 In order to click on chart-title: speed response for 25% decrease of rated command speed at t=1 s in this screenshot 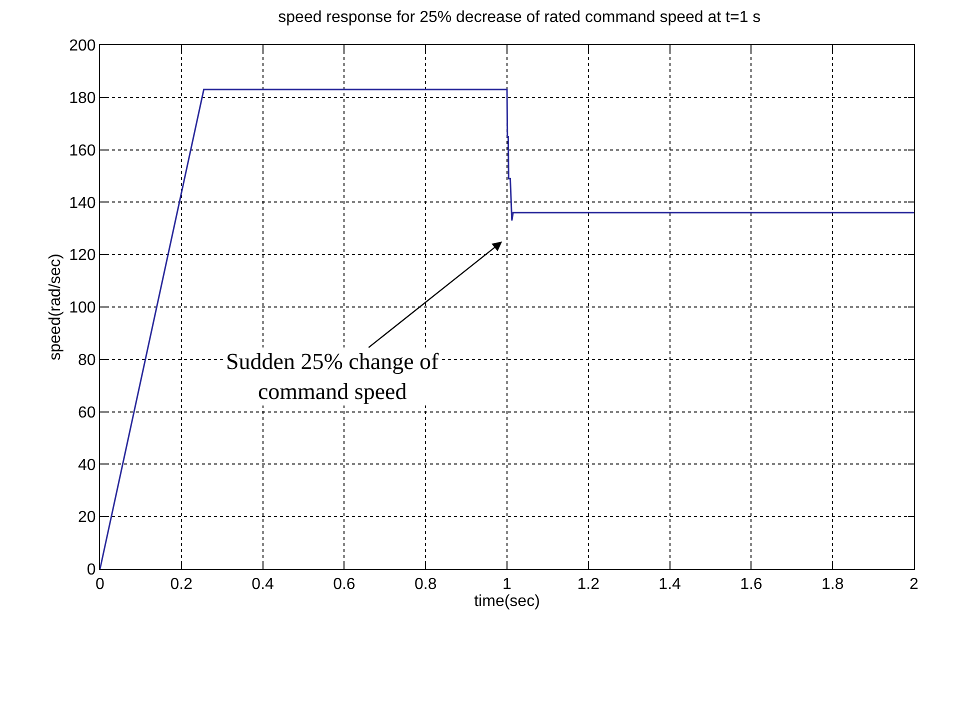, I will do `click(519, 17)`.